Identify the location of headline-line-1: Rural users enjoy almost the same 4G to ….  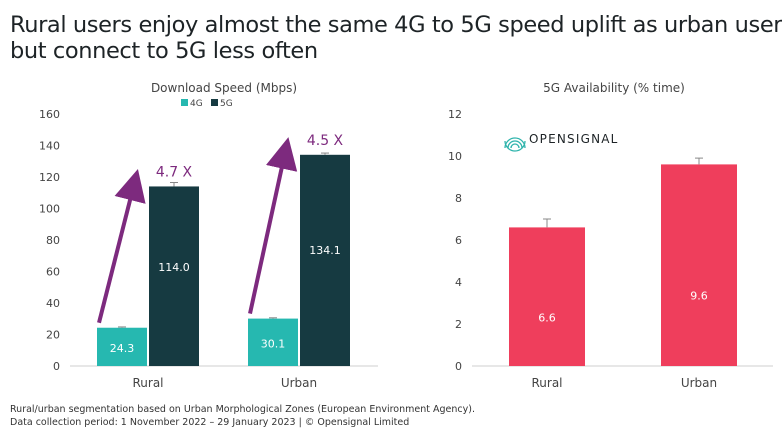
(396, 25).